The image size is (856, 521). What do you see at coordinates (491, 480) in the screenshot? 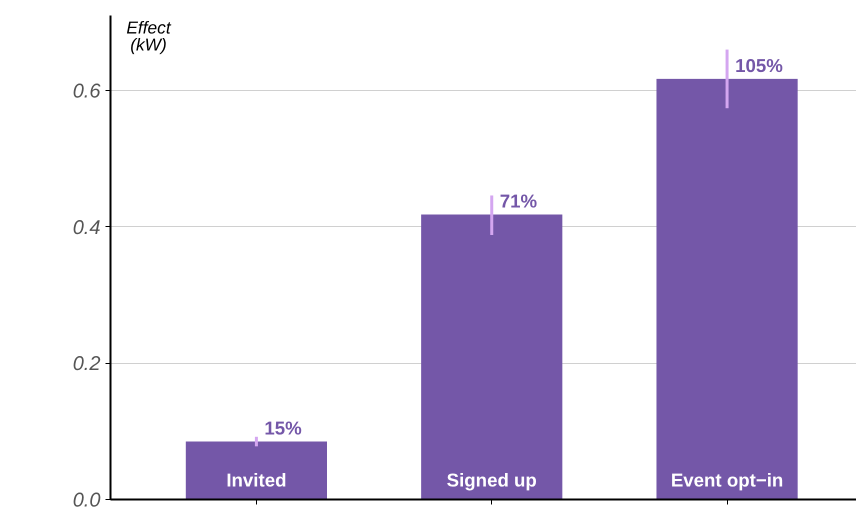
I see `x-tick-label: Signed up` at bounding box center [491, 480].